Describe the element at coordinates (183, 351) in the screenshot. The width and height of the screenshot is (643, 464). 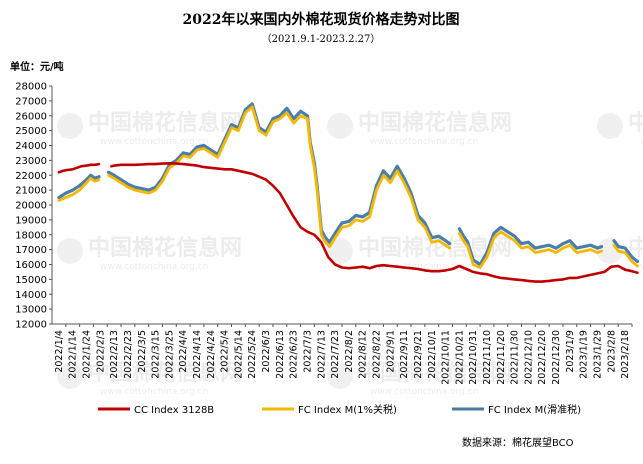
I see `x-tick-label: 2022/4/4` at that location.